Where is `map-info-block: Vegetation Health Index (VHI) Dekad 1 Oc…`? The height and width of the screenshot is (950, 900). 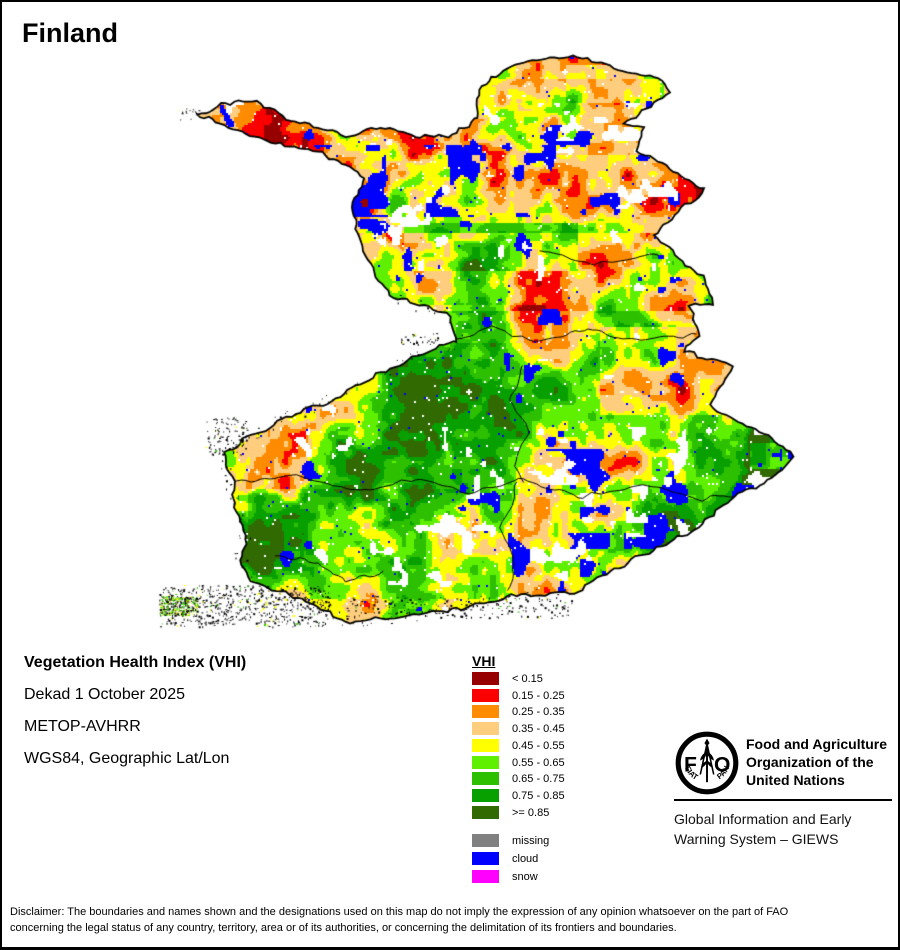 map-info-block: Vegetation Health Index (VHI) Dekad 1 Oc… is located at coordinates (135, 711).